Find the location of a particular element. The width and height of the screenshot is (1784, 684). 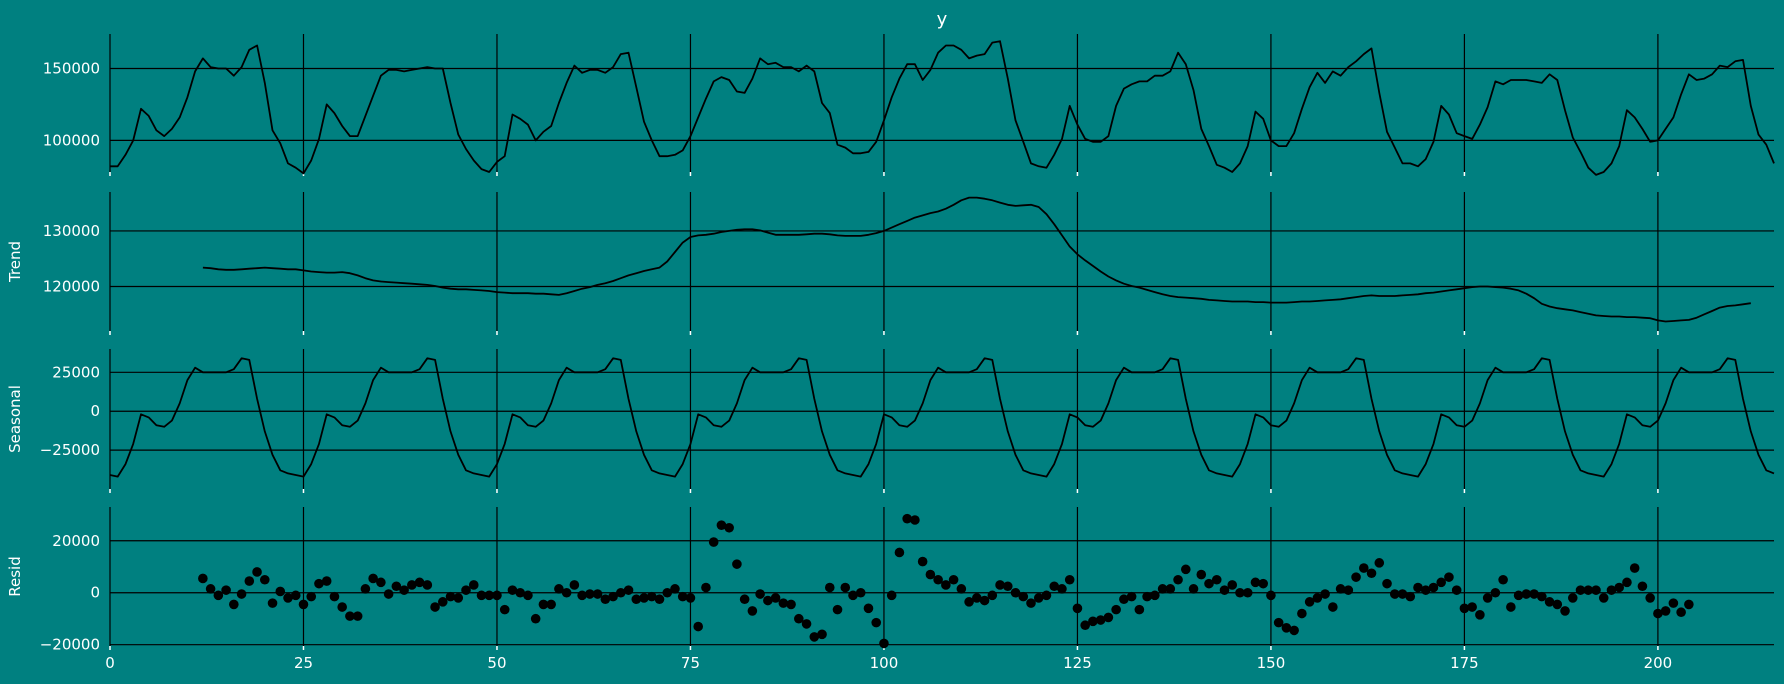

x-tick-label: 125 is located at coordinates (1077, 663).